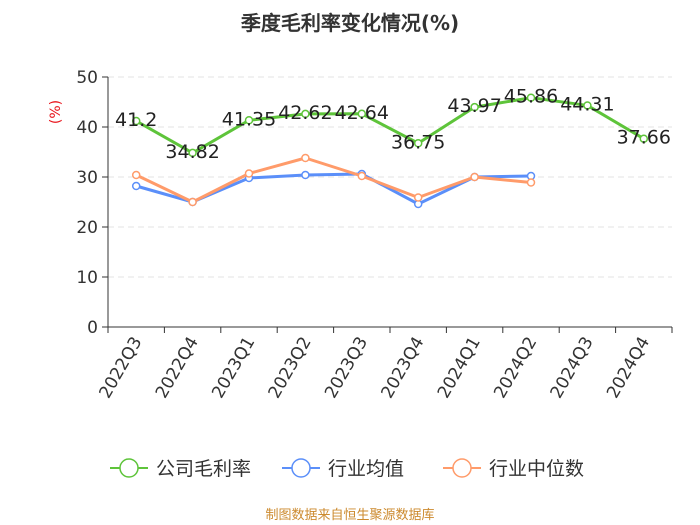  What do you see at coordinates (290, 368) in the screenshot?
I see `x-tick-label: 2023Q2` at bounding box center [290, 368].